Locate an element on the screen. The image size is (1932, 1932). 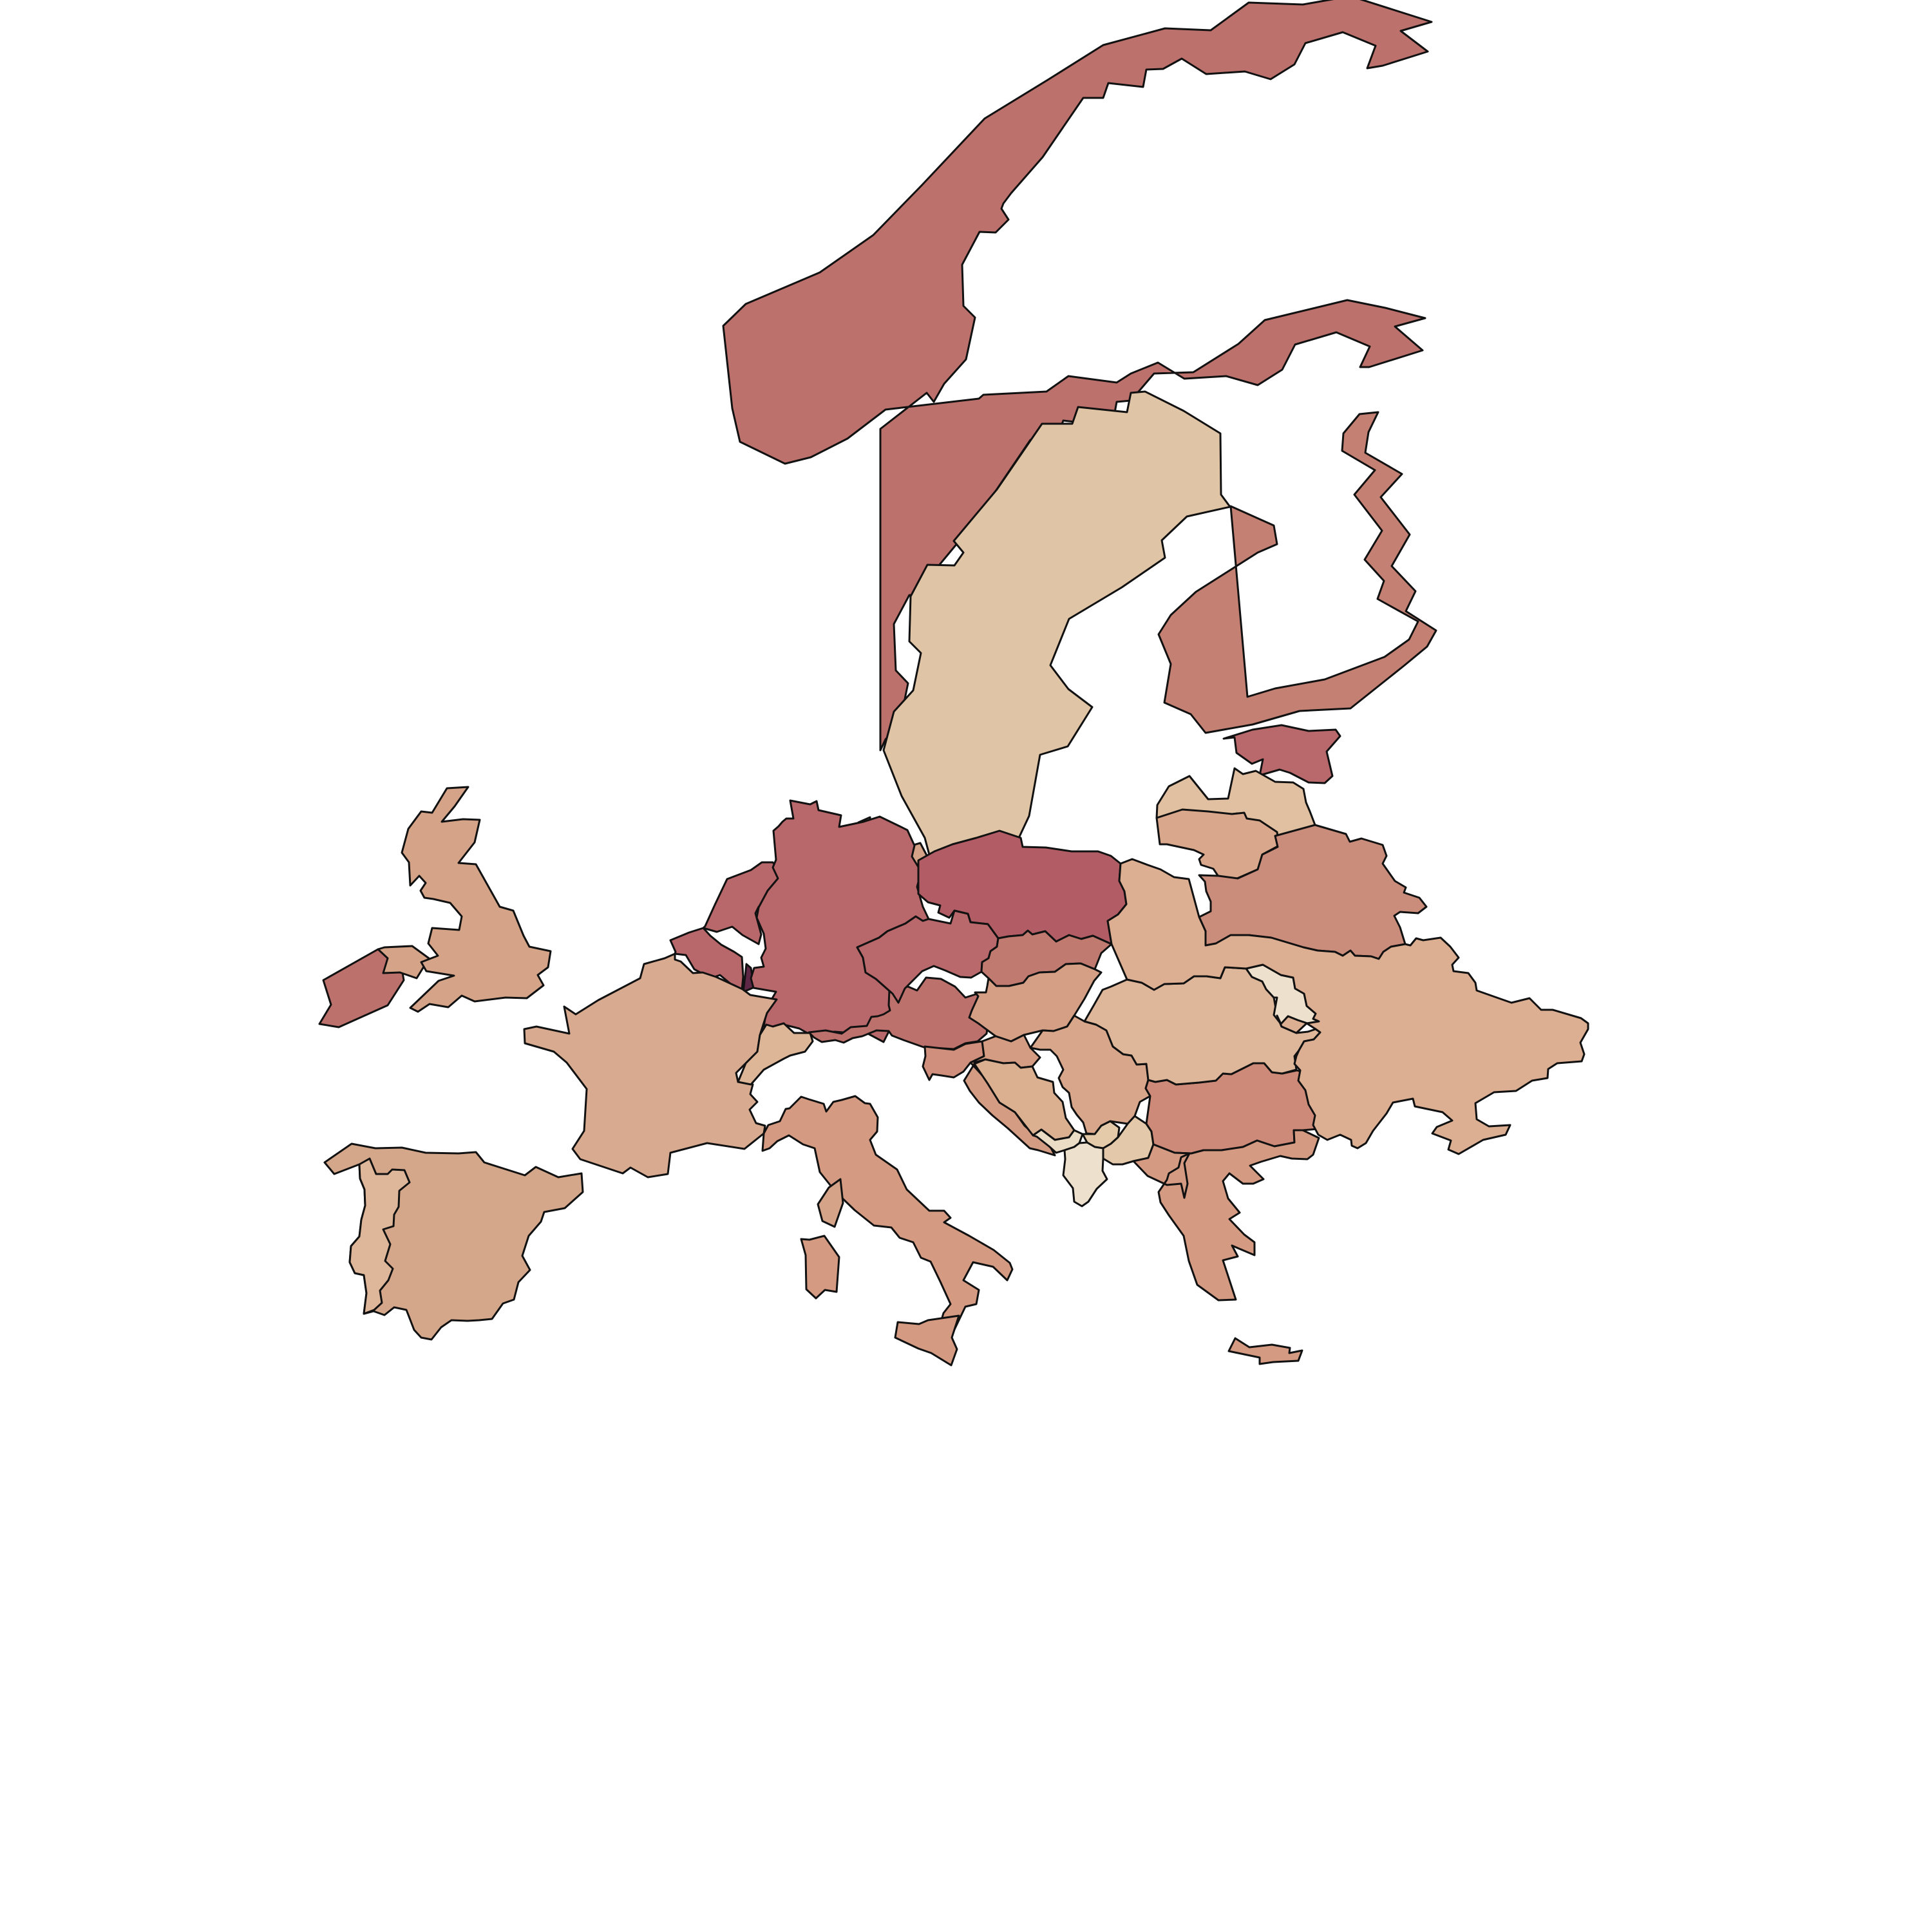
region-italy is located at coordinates (887, 1218).